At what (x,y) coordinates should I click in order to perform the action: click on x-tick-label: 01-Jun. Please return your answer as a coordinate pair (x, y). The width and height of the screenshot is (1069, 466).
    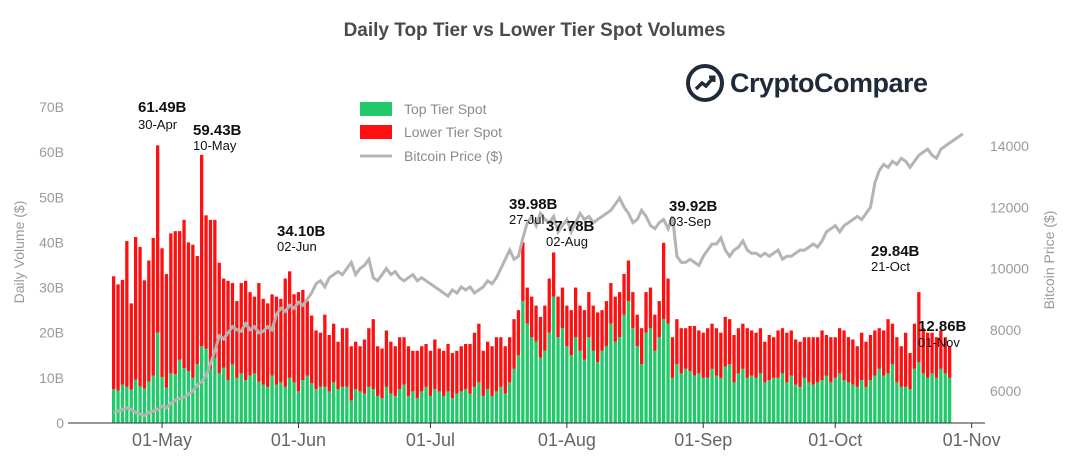
    Looking at the image, I should click on (298, 440).